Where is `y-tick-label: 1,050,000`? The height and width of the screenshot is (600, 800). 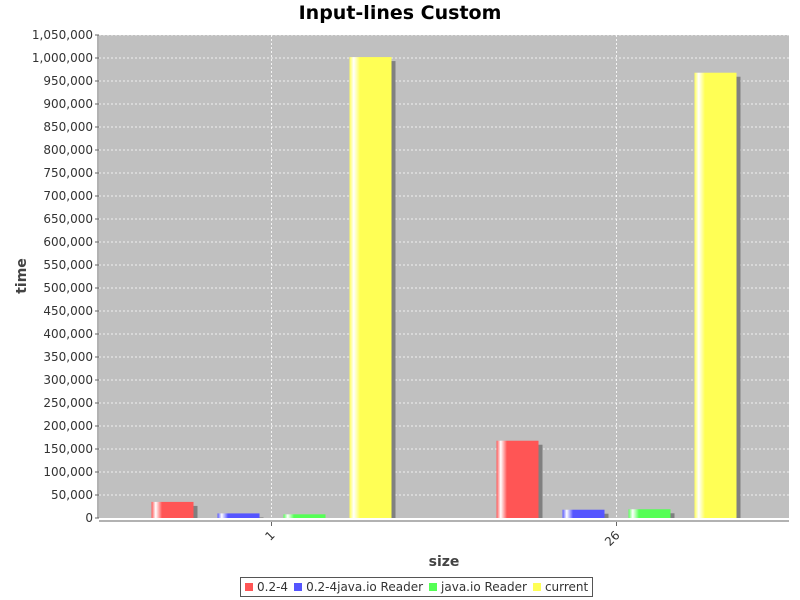
y-tick-label: 1,050,000 is located at coordinates (62, 35).